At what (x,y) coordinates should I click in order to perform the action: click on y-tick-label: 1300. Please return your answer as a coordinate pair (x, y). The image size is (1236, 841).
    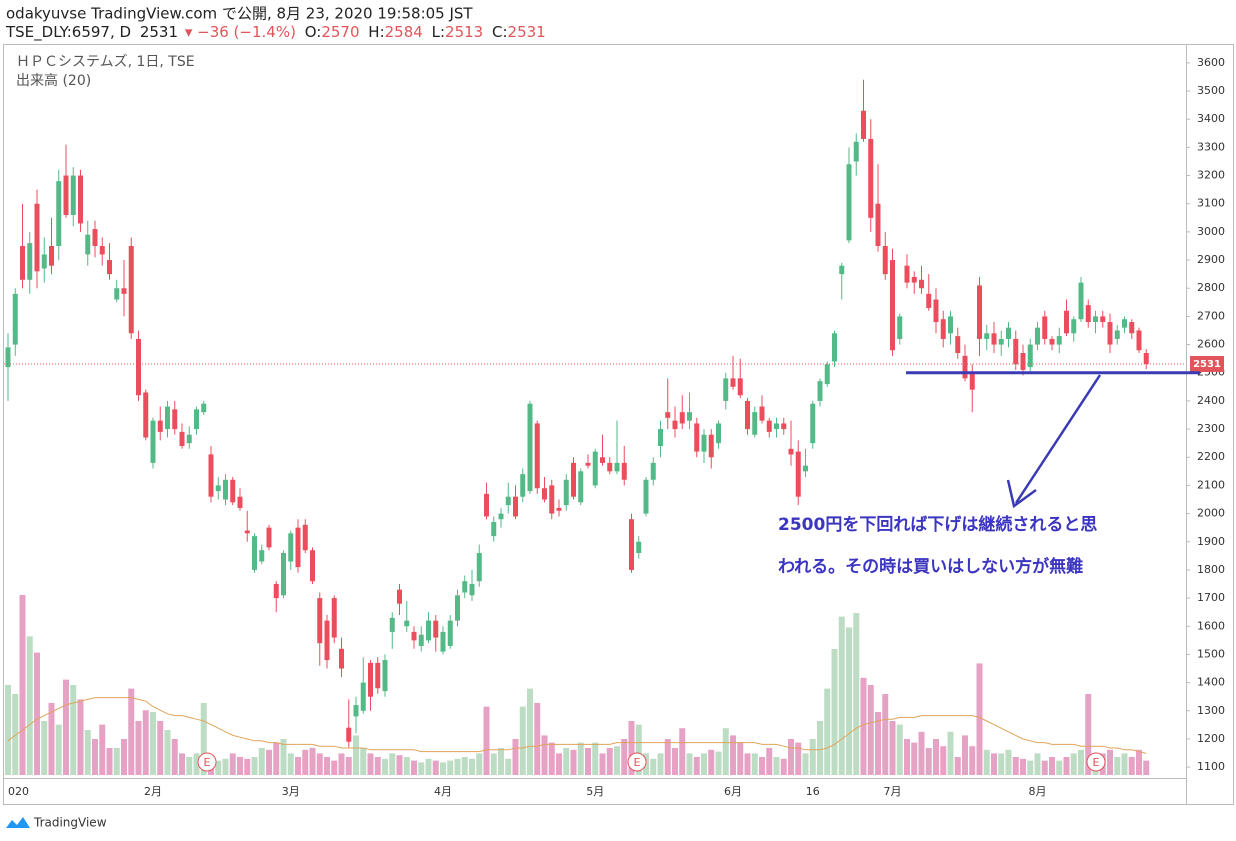
    Looking at the image, I should click on (1211, 710).